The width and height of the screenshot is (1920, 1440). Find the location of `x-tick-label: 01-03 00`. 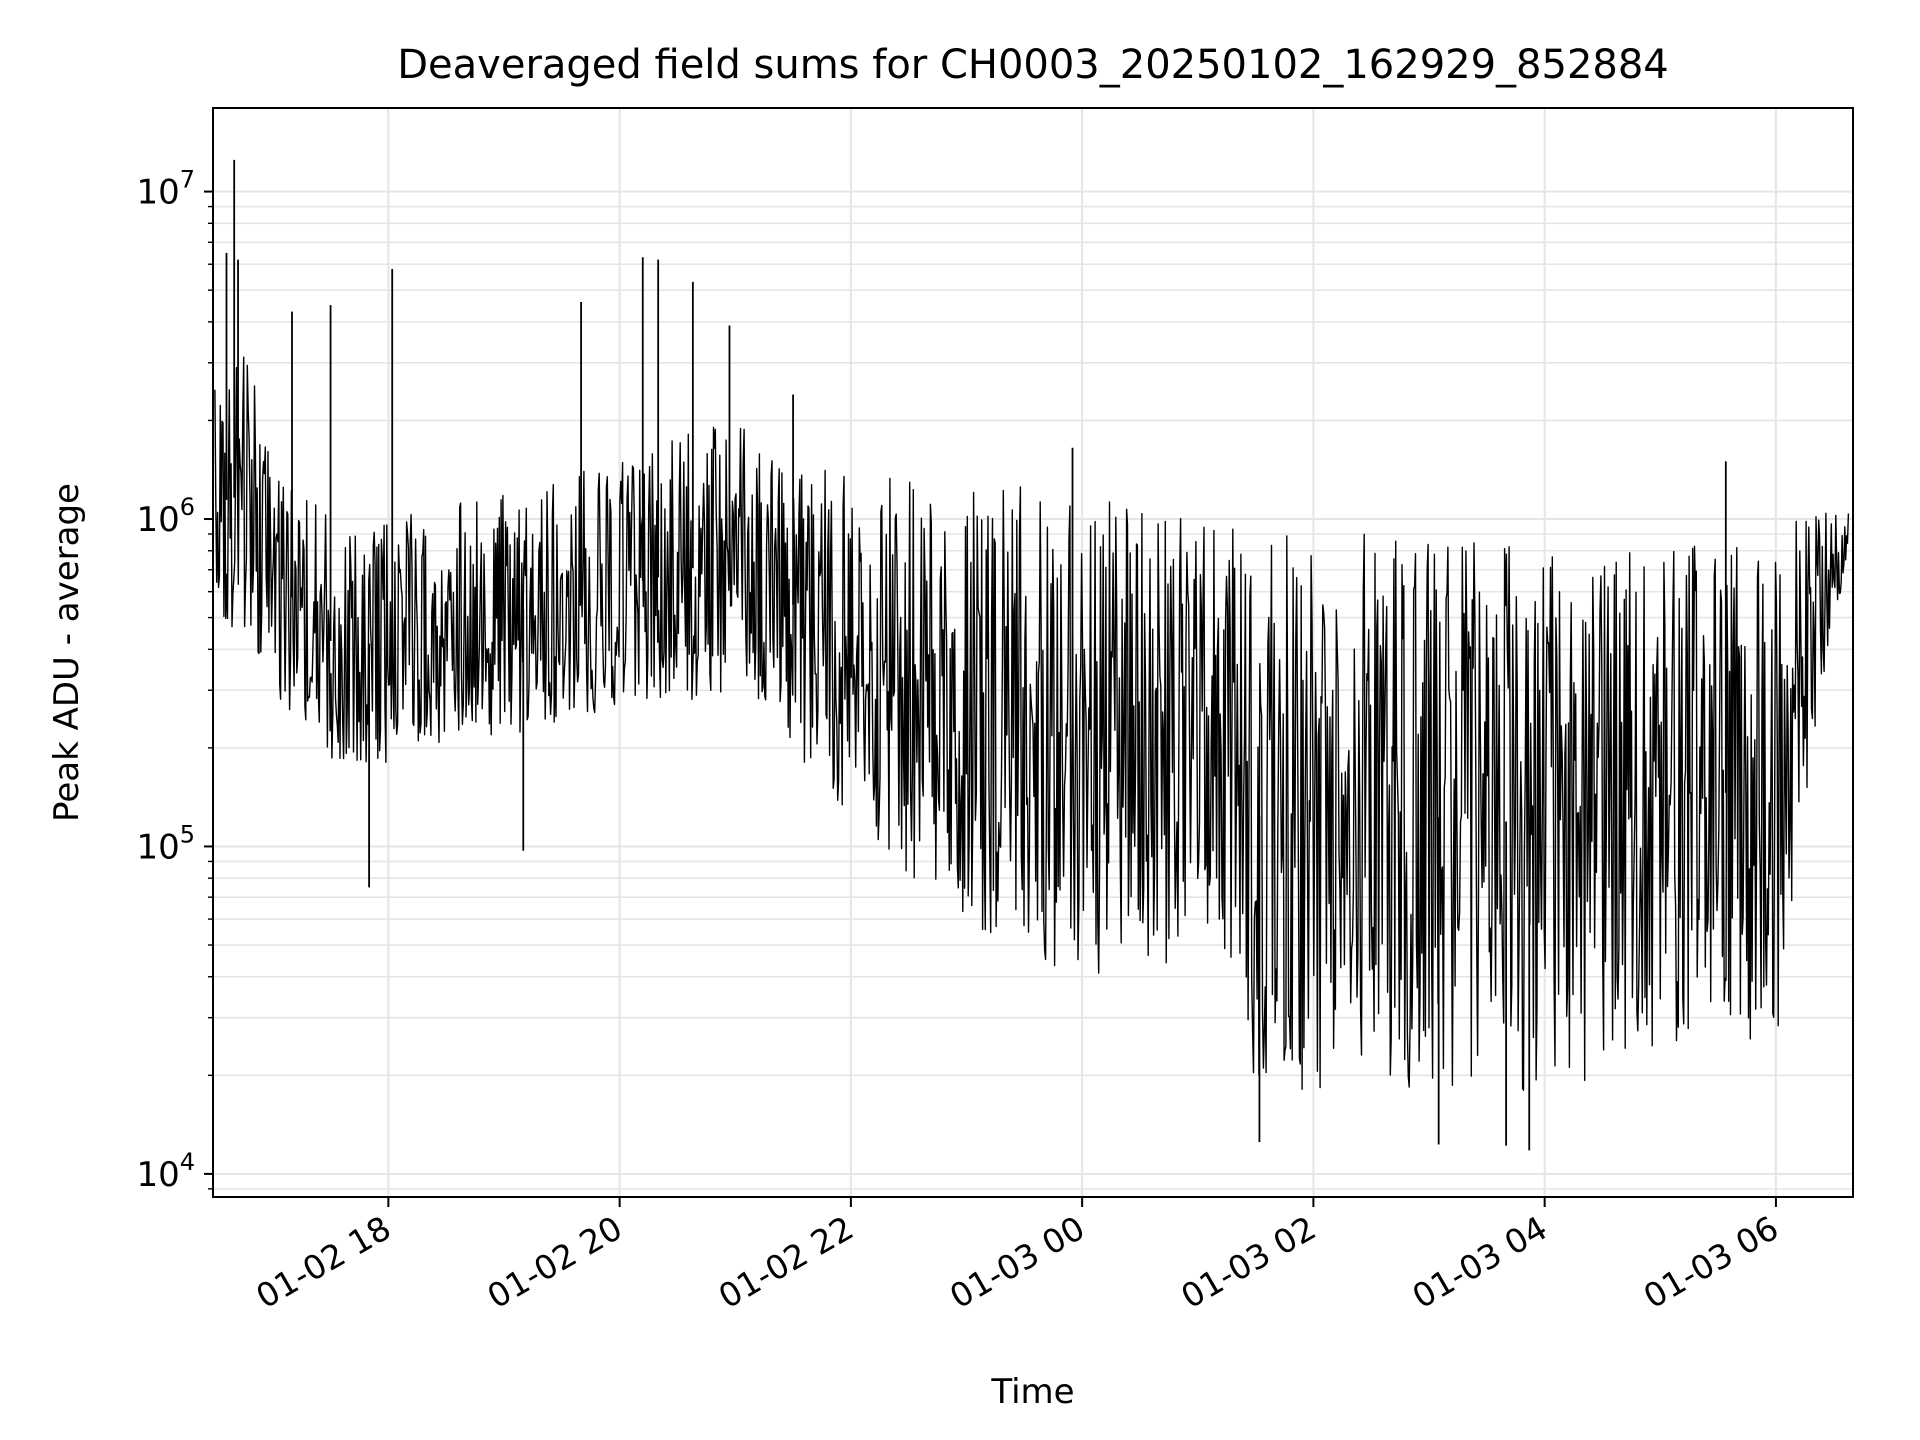

x-tick-label: 01-03 00 is located at coordinates (1017, 1262).